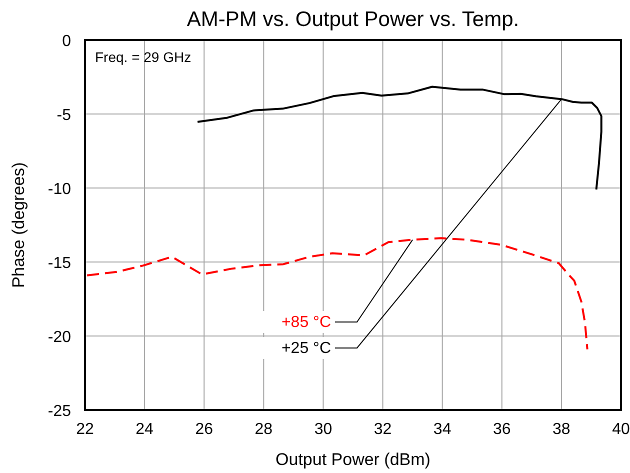 This screenshot has height=473, width=630. I want to click on x-tick-label: 30, so click(323, 429).